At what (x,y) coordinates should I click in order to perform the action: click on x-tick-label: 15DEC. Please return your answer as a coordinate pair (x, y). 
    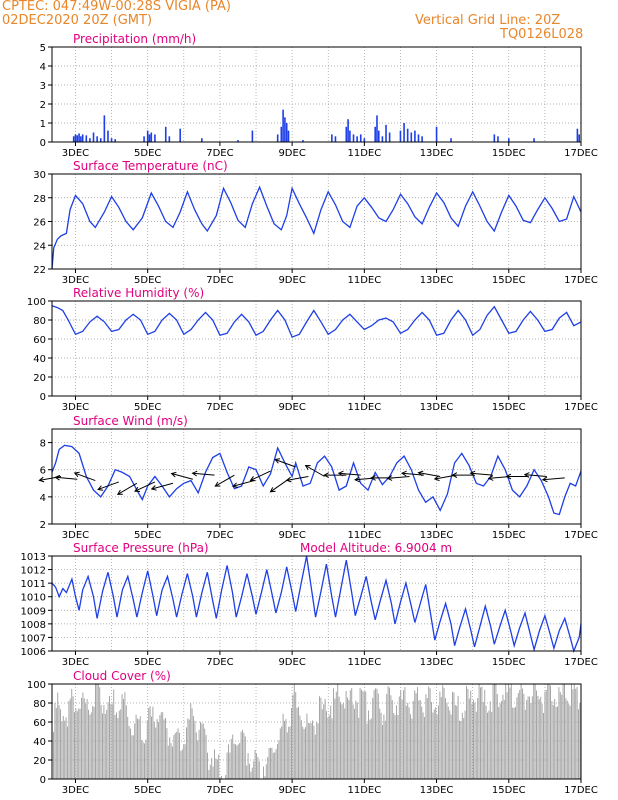
    Looking at the image, I should click on (509, 407).